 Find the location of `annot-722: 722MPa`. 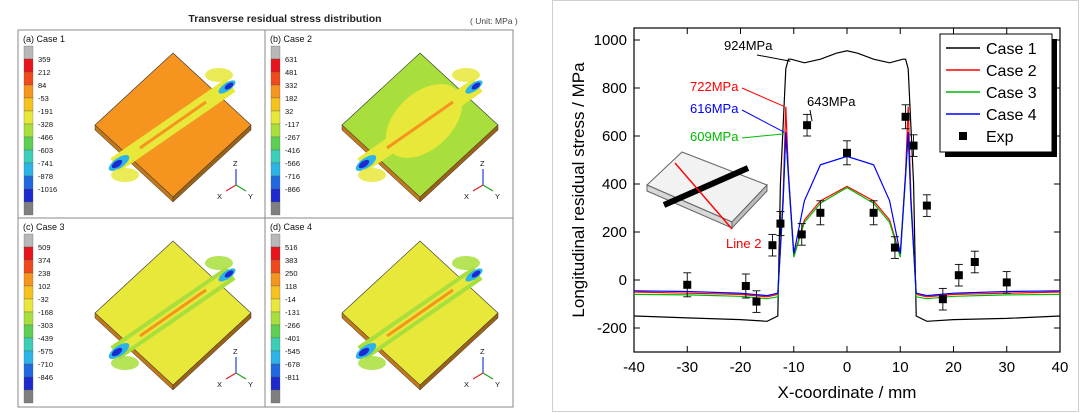

annot-722: 722MPa is located at coordinates (714, 86).